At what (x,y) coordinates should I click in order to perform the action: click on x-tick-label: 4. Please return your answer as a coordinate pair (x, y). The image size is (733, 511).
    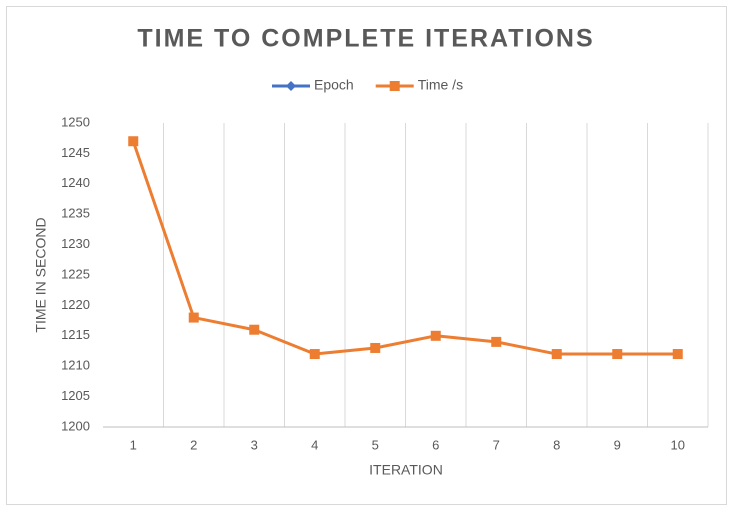
    Looking at the image, I should click on (314, 444).